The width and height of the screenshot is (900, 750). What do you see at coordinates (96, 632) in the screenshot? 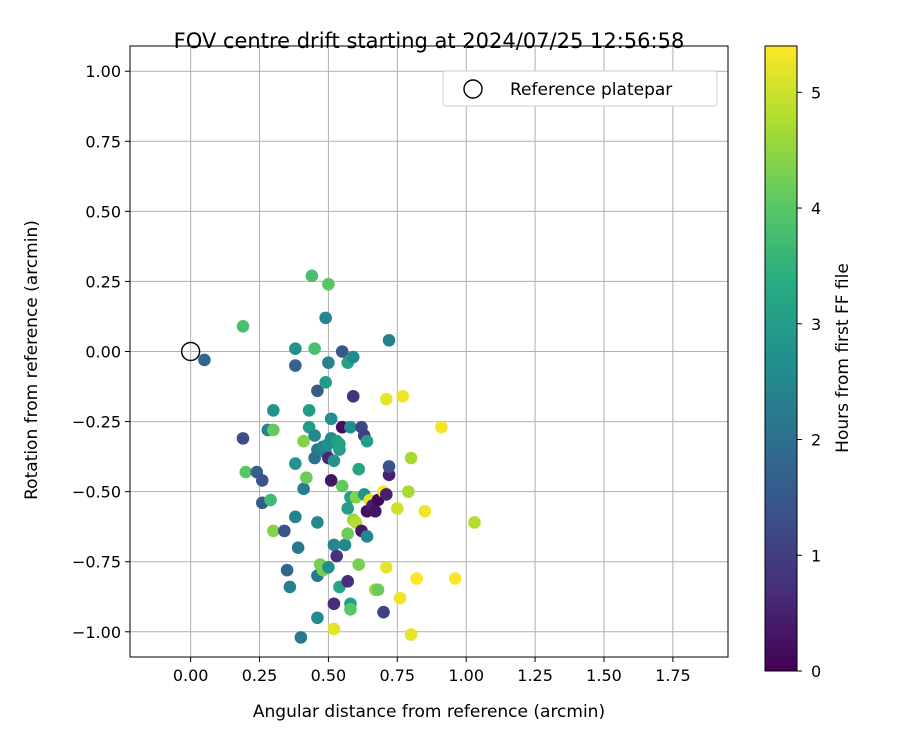
I see `y-tick-label: −1.00` at bounding box center [96, 632].